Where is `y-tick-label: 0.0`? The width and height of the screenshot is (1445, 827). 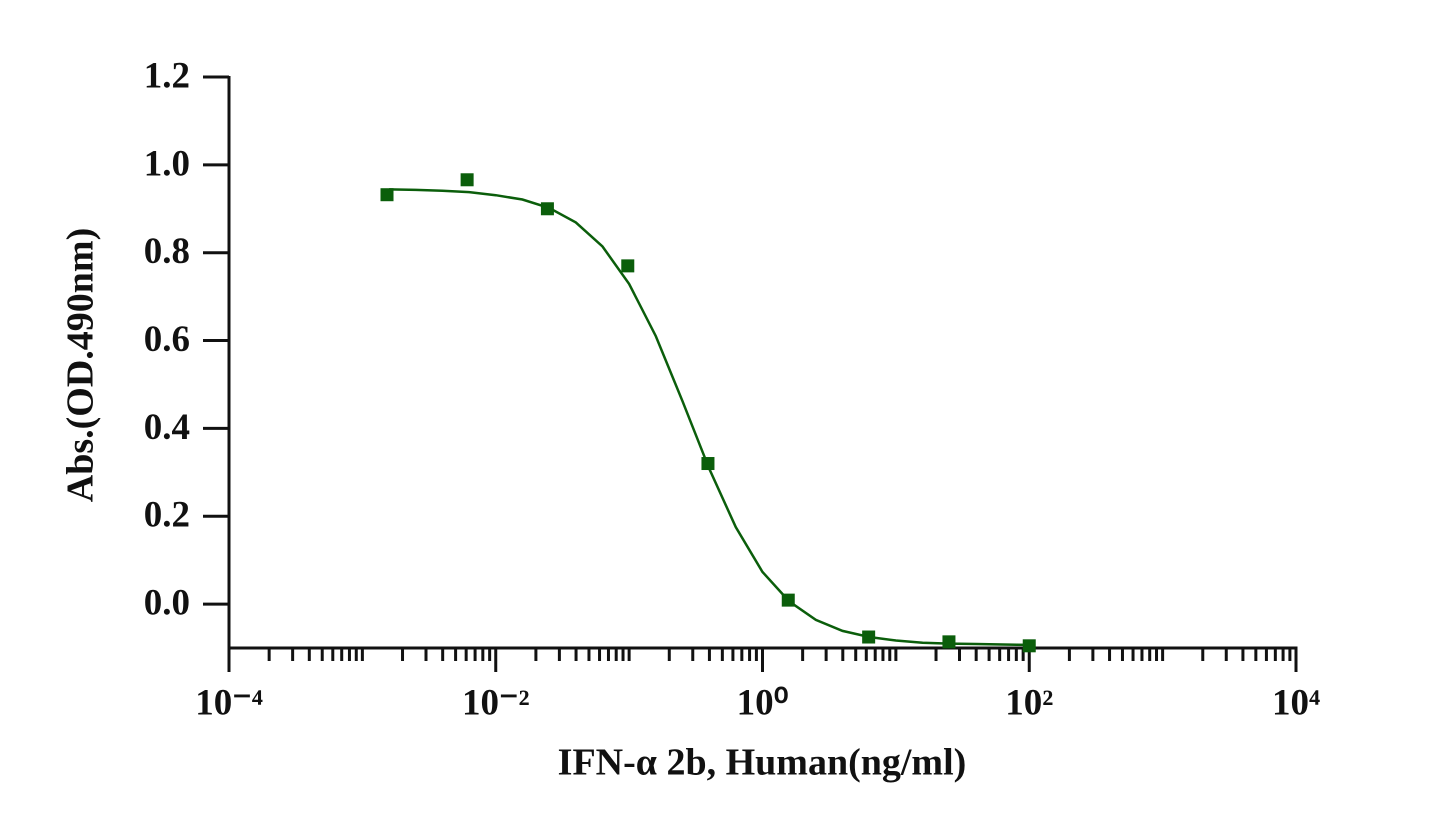 y-tick-label: 0.0 is located at coordinates (167, 603).